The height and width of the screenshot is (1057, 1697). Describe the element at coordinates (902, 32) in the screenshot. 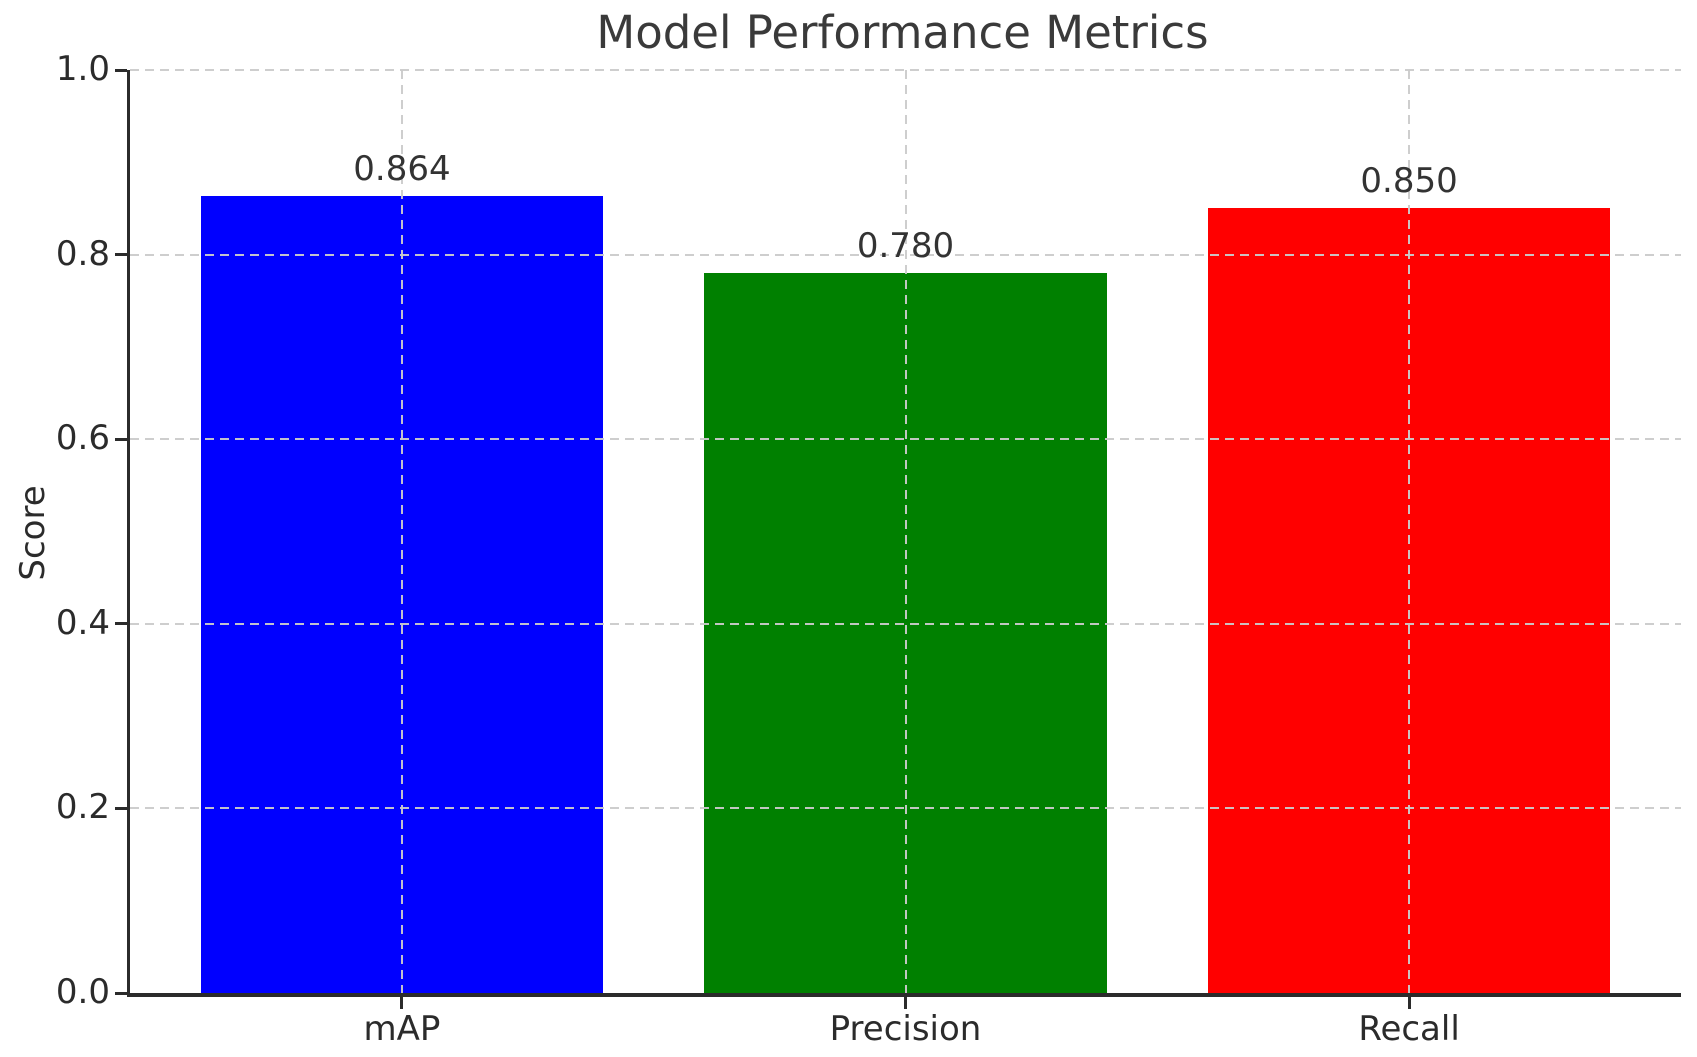

I see `chart-title: Model Performance Metrics` at that location.